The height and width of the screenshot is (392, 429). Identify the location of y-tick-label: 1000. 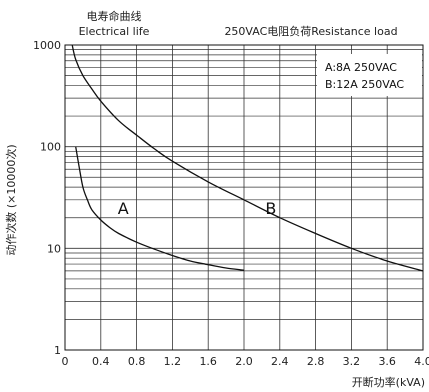
(47, 45).